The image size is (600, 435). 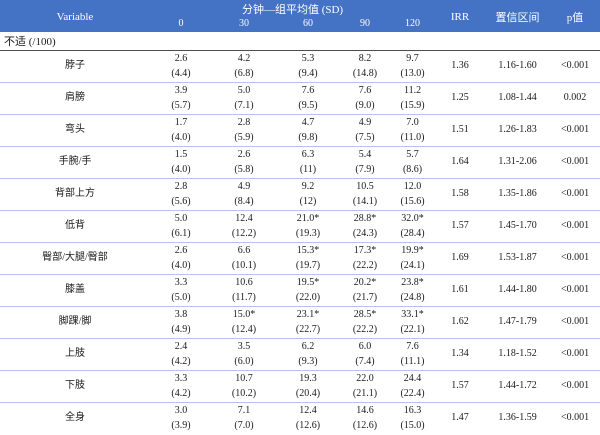 I want to click on sd-value: (7.1), so click(x=244, y=105).